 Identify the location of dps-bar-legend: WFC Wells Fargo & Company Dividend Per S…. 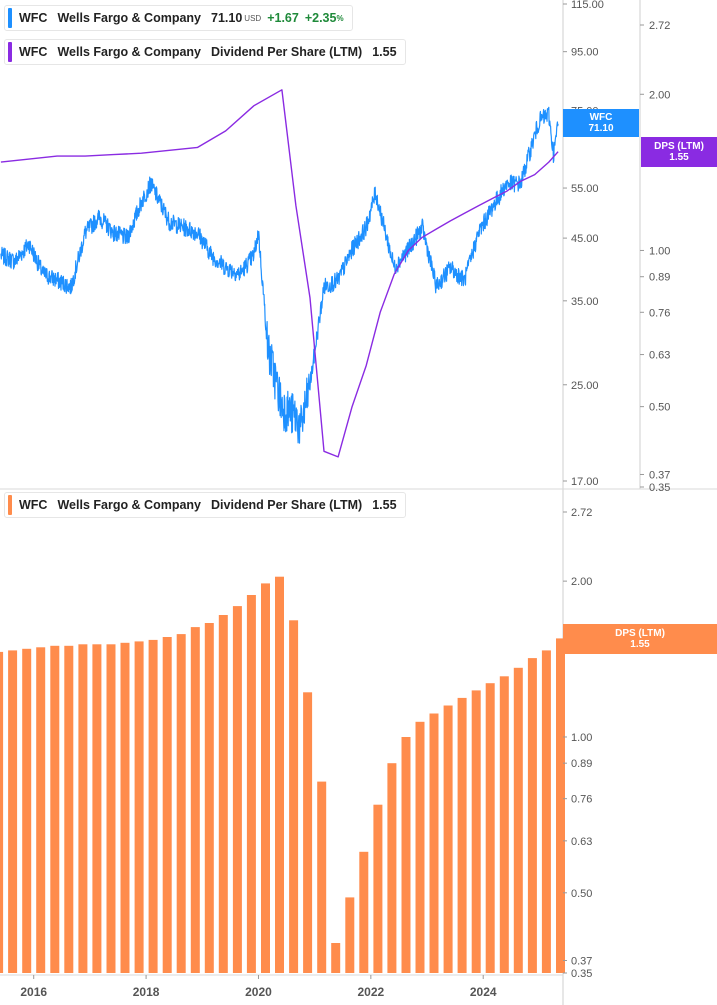
(205, 505).